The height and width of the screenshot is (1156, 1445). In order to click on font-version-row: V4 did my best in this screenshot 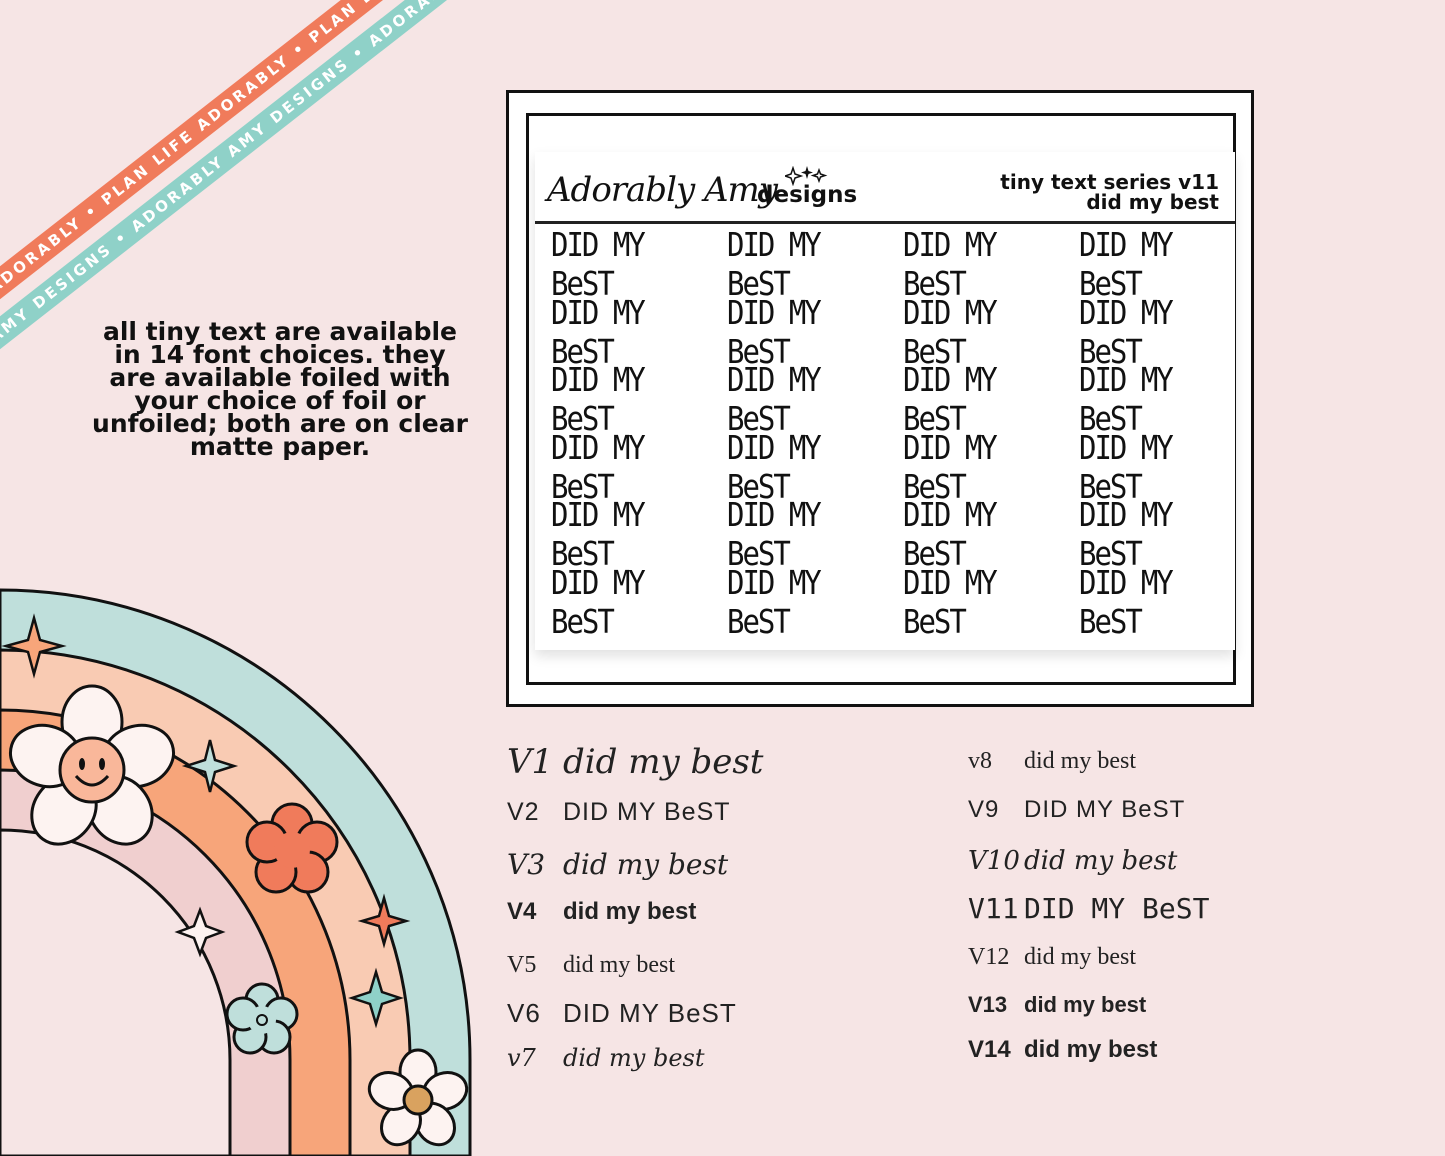, I will do `click(601, 912)`.